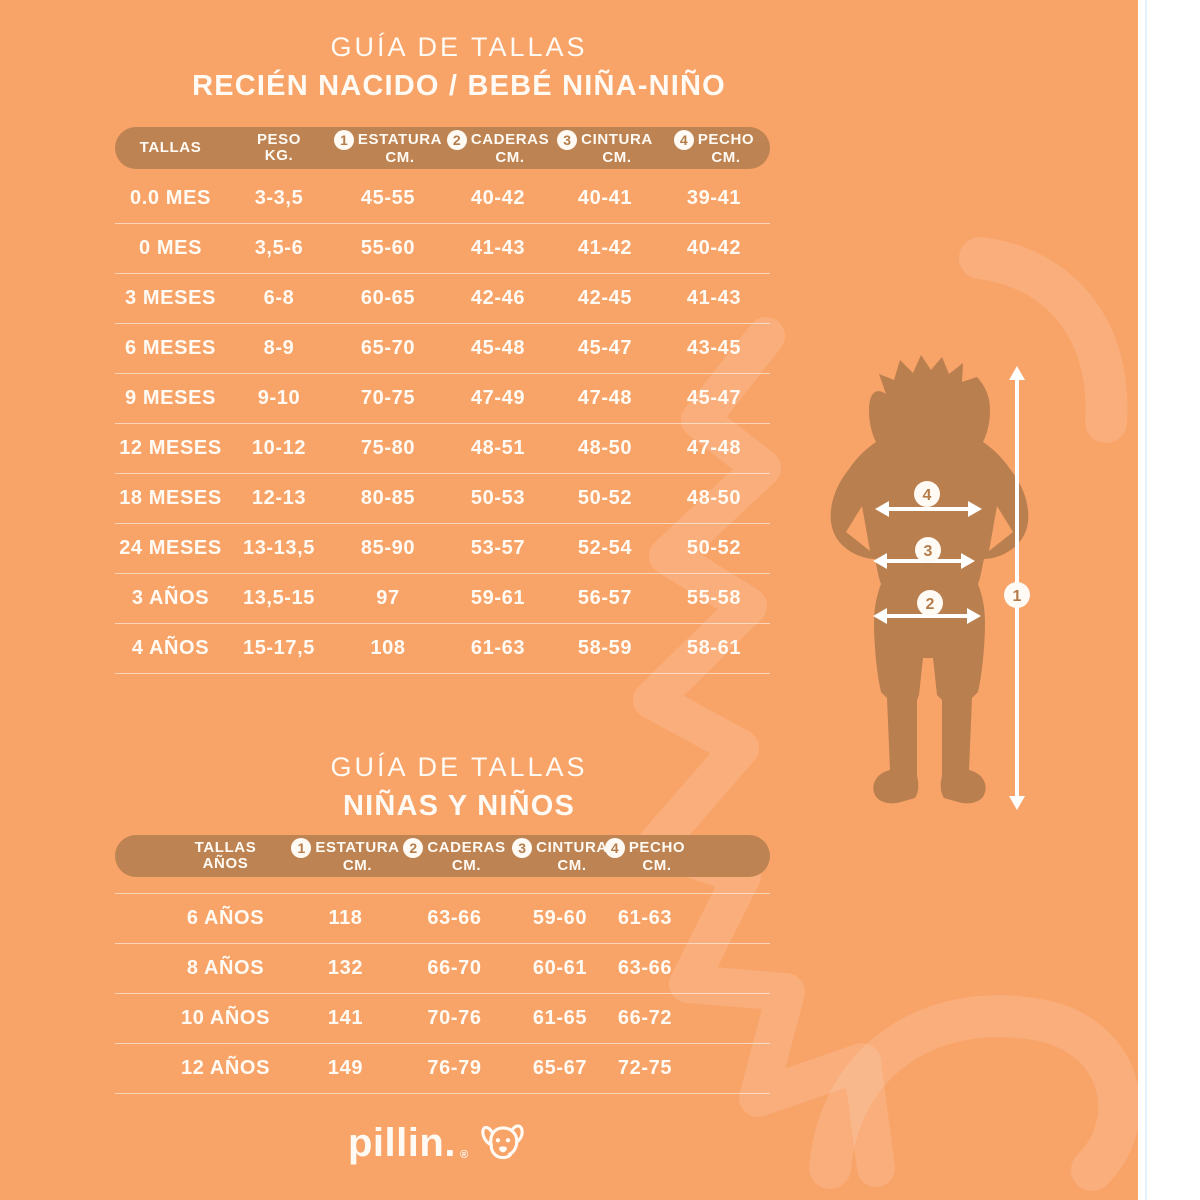 This screenshot has height=1200, width=1200. Describe the element at coordinates (442, 549) in the screenshot. I see `table-row: 24 MESES 13-13,5 85-90 53-57 52-54 50-52` at that location.